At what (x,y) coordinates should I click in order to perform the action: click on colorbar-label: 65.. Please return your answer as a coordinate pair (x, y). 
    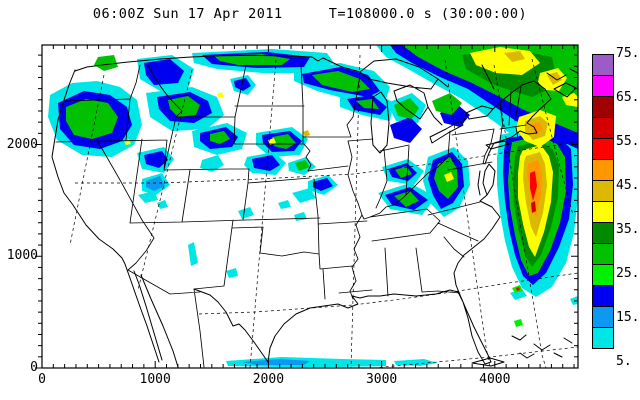
    Looking at the image, I should click on (628, 97).